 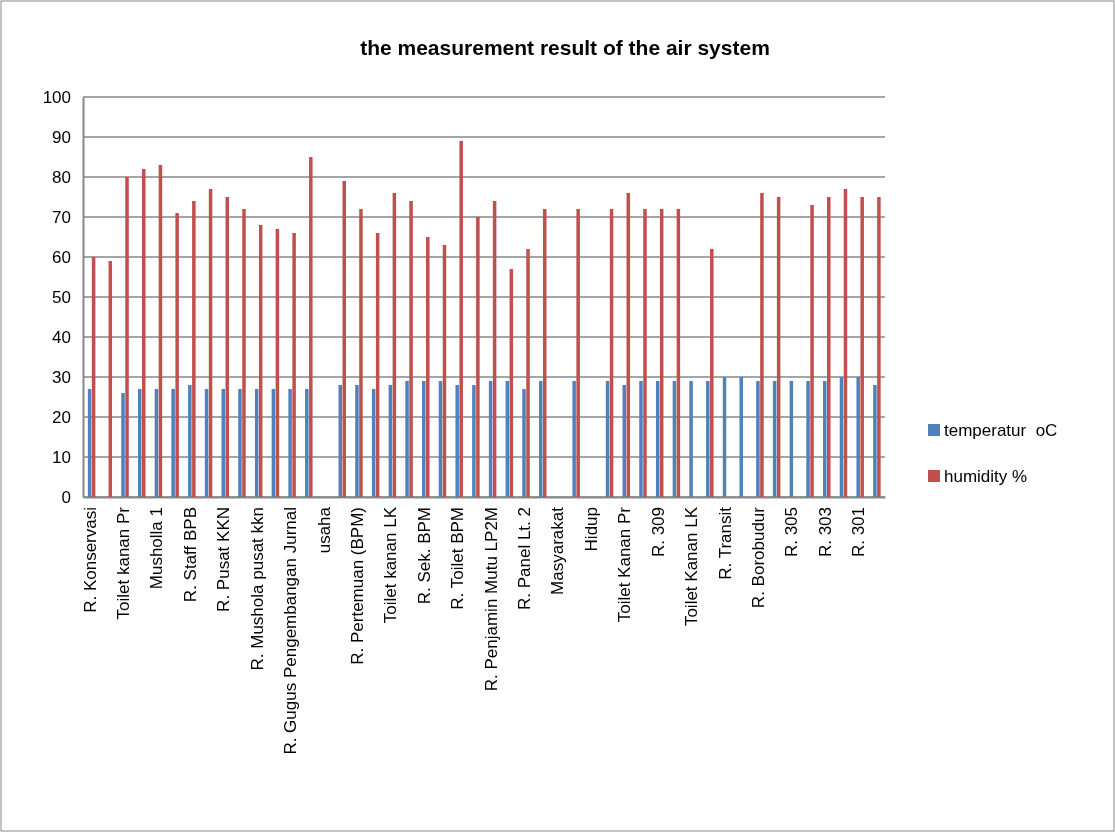 What do you see at coordinates (692, 566) in the screenshot?
I see `x-tick-label: Toilet Kanan LK` at bounding box center [692, 566].